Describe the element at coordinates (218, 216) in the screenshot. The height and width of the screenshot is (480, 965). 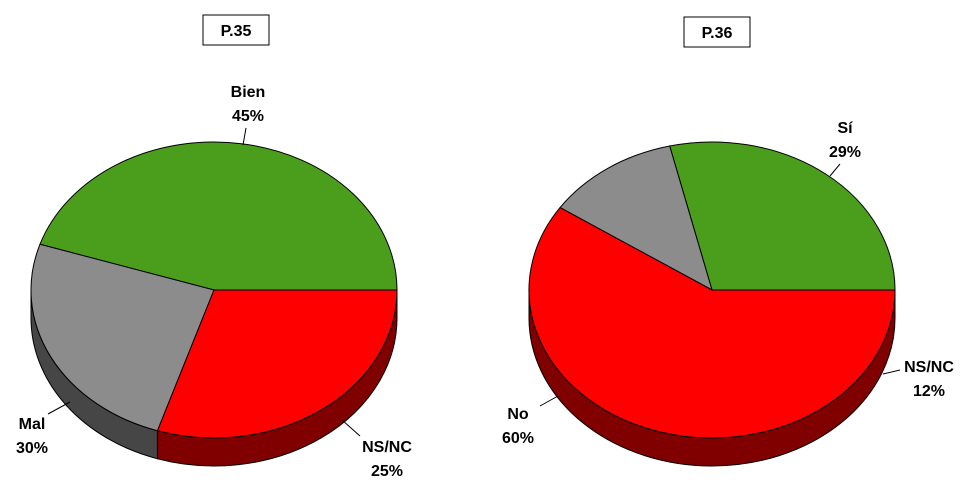
I see `slice-bien` at that location.